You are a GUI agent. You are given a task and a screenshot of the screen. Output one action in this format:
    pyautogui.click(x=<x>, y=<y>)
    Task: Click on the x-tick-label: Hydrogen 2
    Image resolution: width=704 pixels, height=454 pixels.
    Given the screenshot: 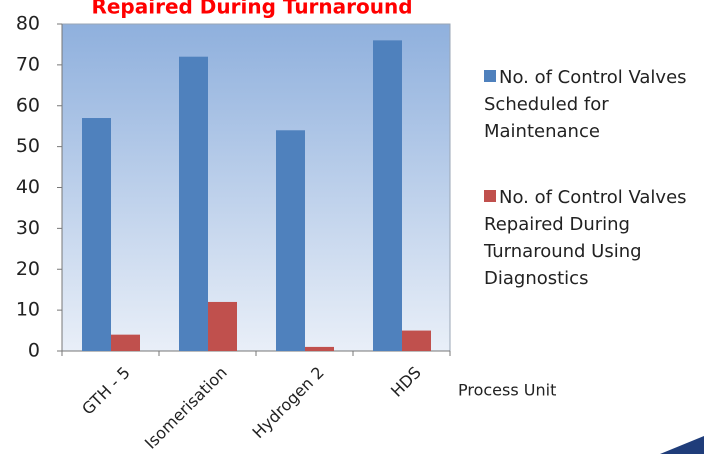 What is the action you would take?
    pyautogui.click(x=288, y=402)
    